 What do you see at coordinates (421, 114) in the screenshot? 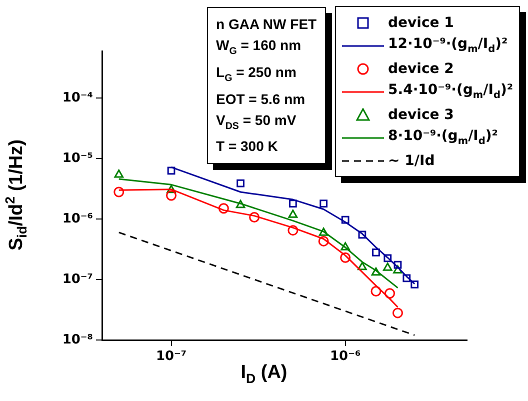
I see `legend-label: device 3` at bounding box center [421, 114].